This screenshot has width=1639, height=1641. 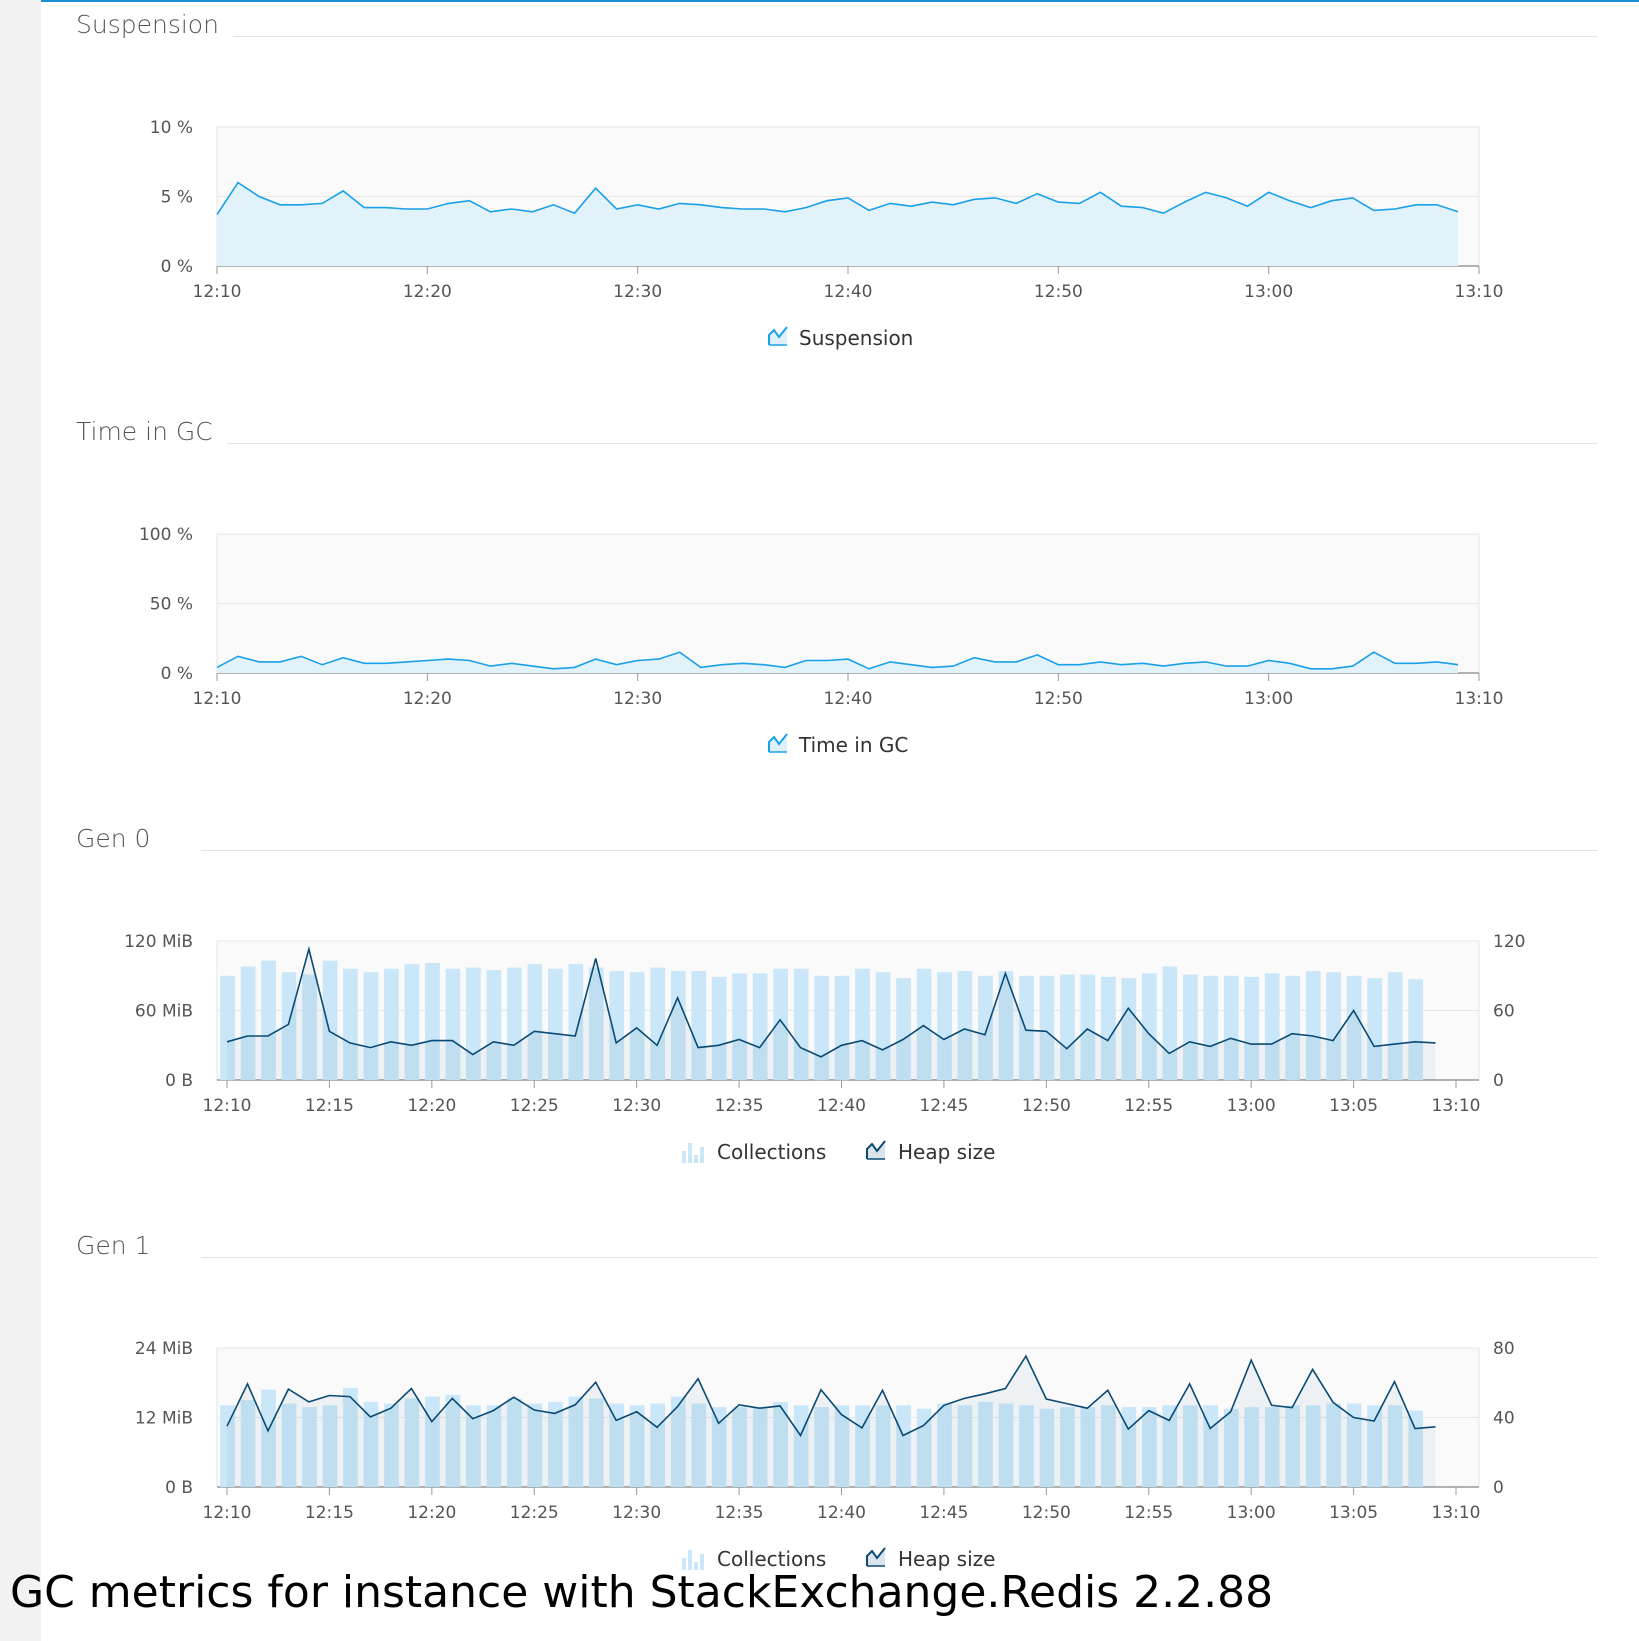 I want to click on legend-label: Collections, so click(x=771, y=1152).